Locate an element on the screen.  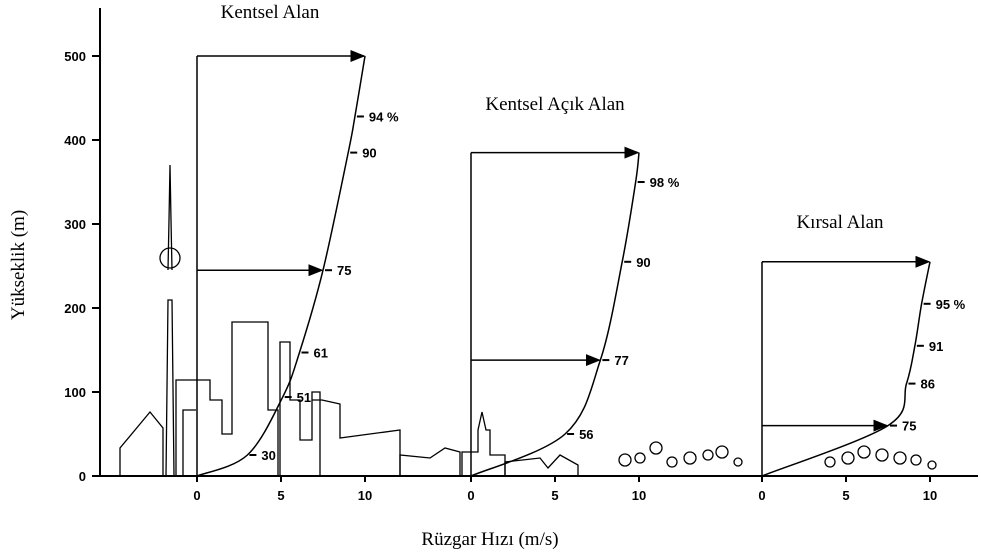
marker-label: 61 is located at coordinates (320, 353).